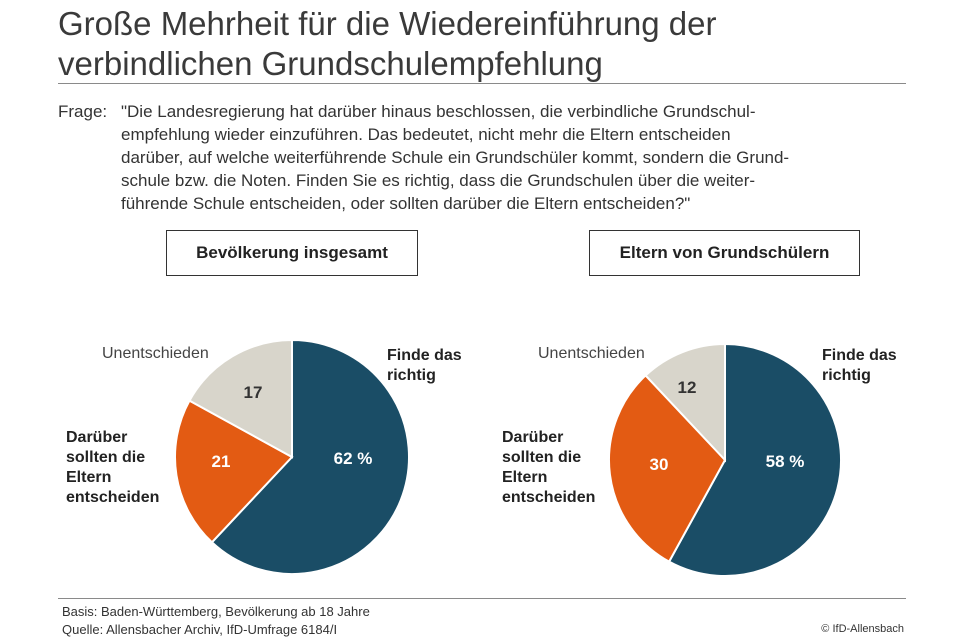 The image size is (960, 640). I want to click on pie-1-slice-unentschieden, so click(240, 398).